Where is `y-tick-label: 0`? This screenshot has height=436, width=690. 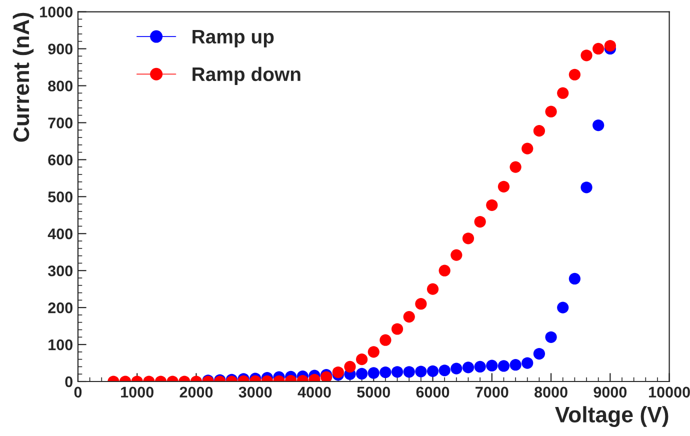 y-tick-label: 0 is located at coordinates (68, 382).